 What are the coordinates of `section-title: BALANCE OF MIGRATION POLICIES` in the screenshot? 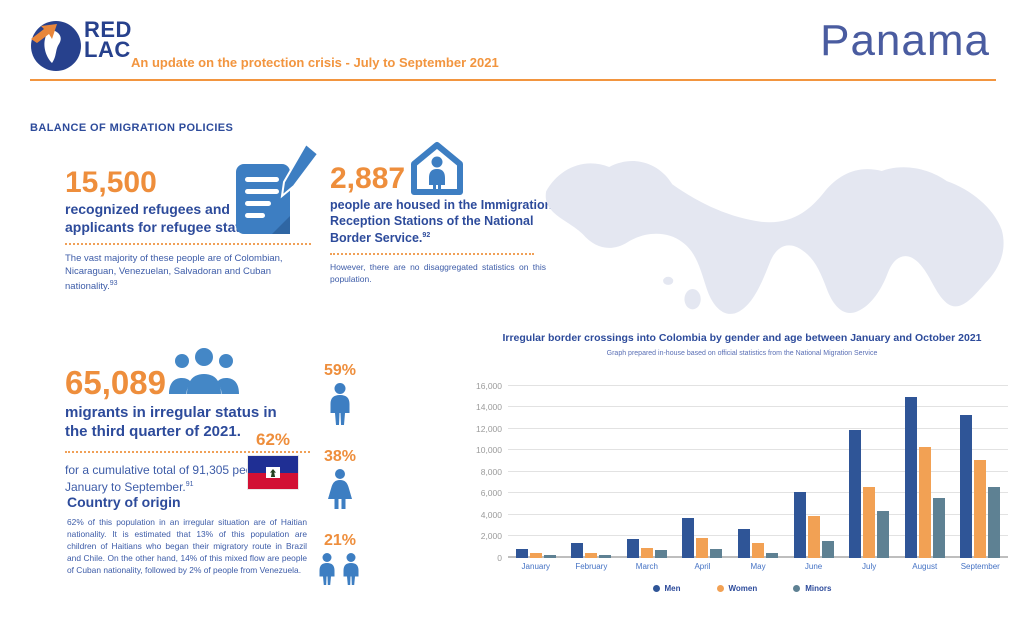 It's located at (132, 128).